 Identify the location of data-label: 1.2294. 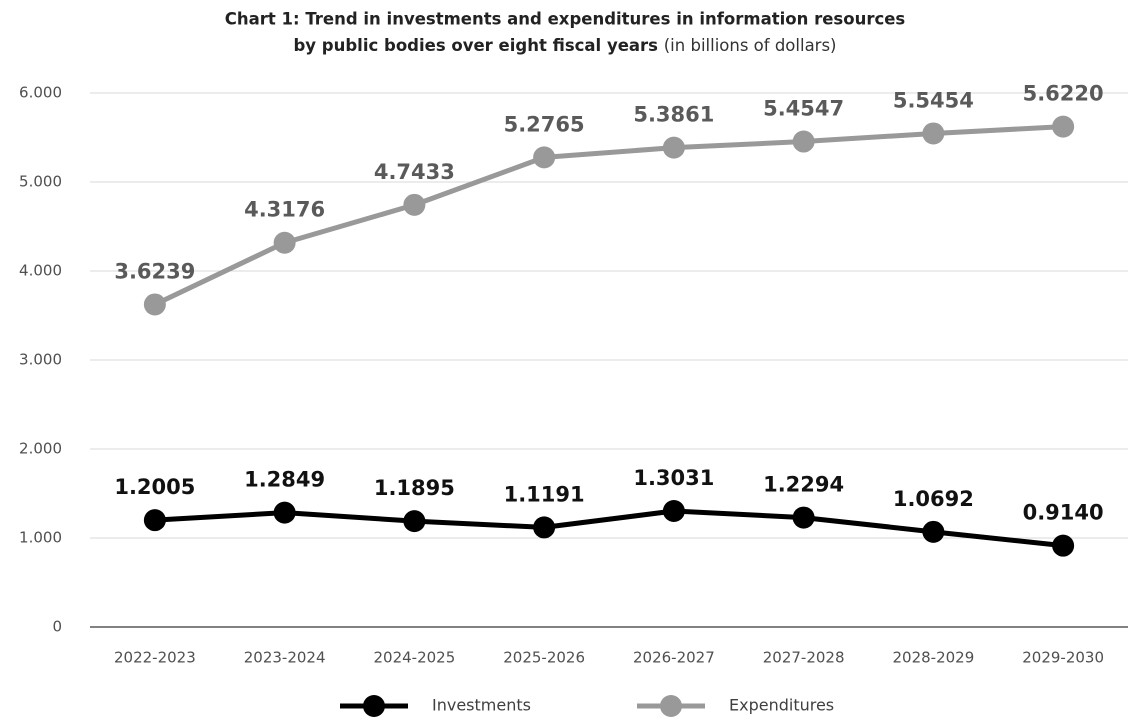
(803, 485).